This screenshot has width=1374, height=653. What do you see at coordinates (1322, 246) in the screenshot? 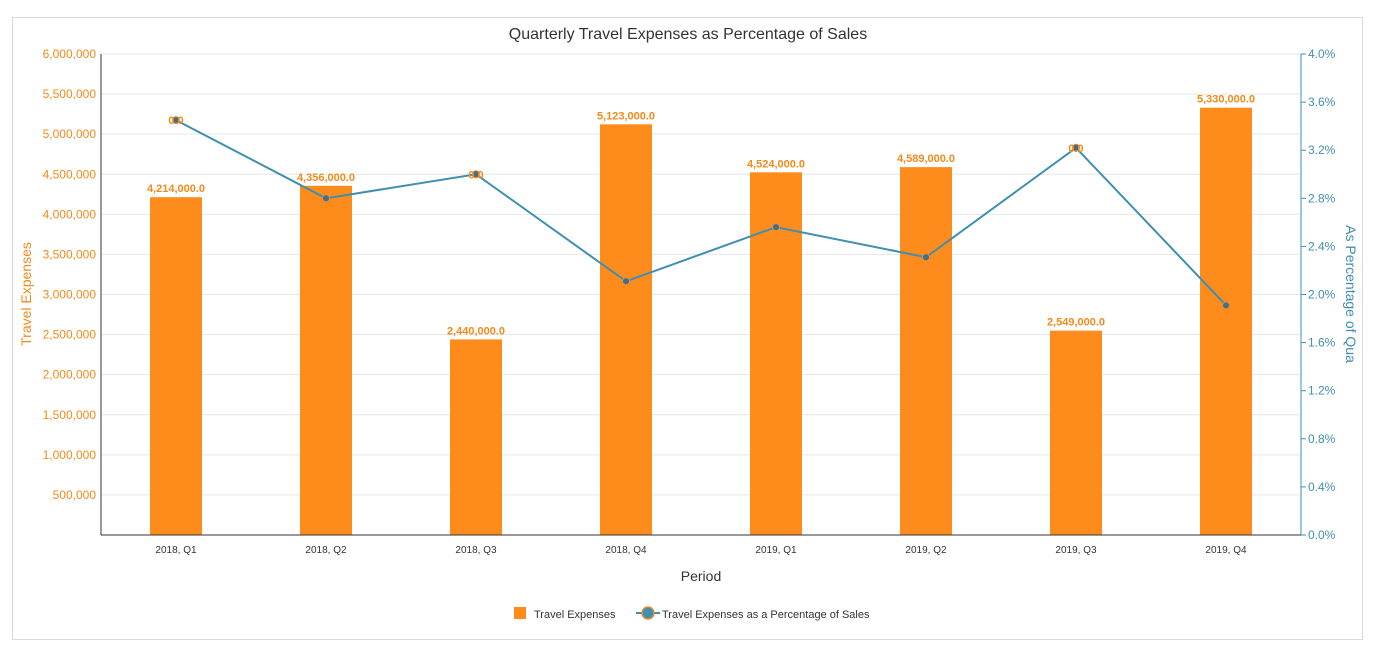
I see `right-tick-label: 2.4%` at bounding box center [1322, 246].